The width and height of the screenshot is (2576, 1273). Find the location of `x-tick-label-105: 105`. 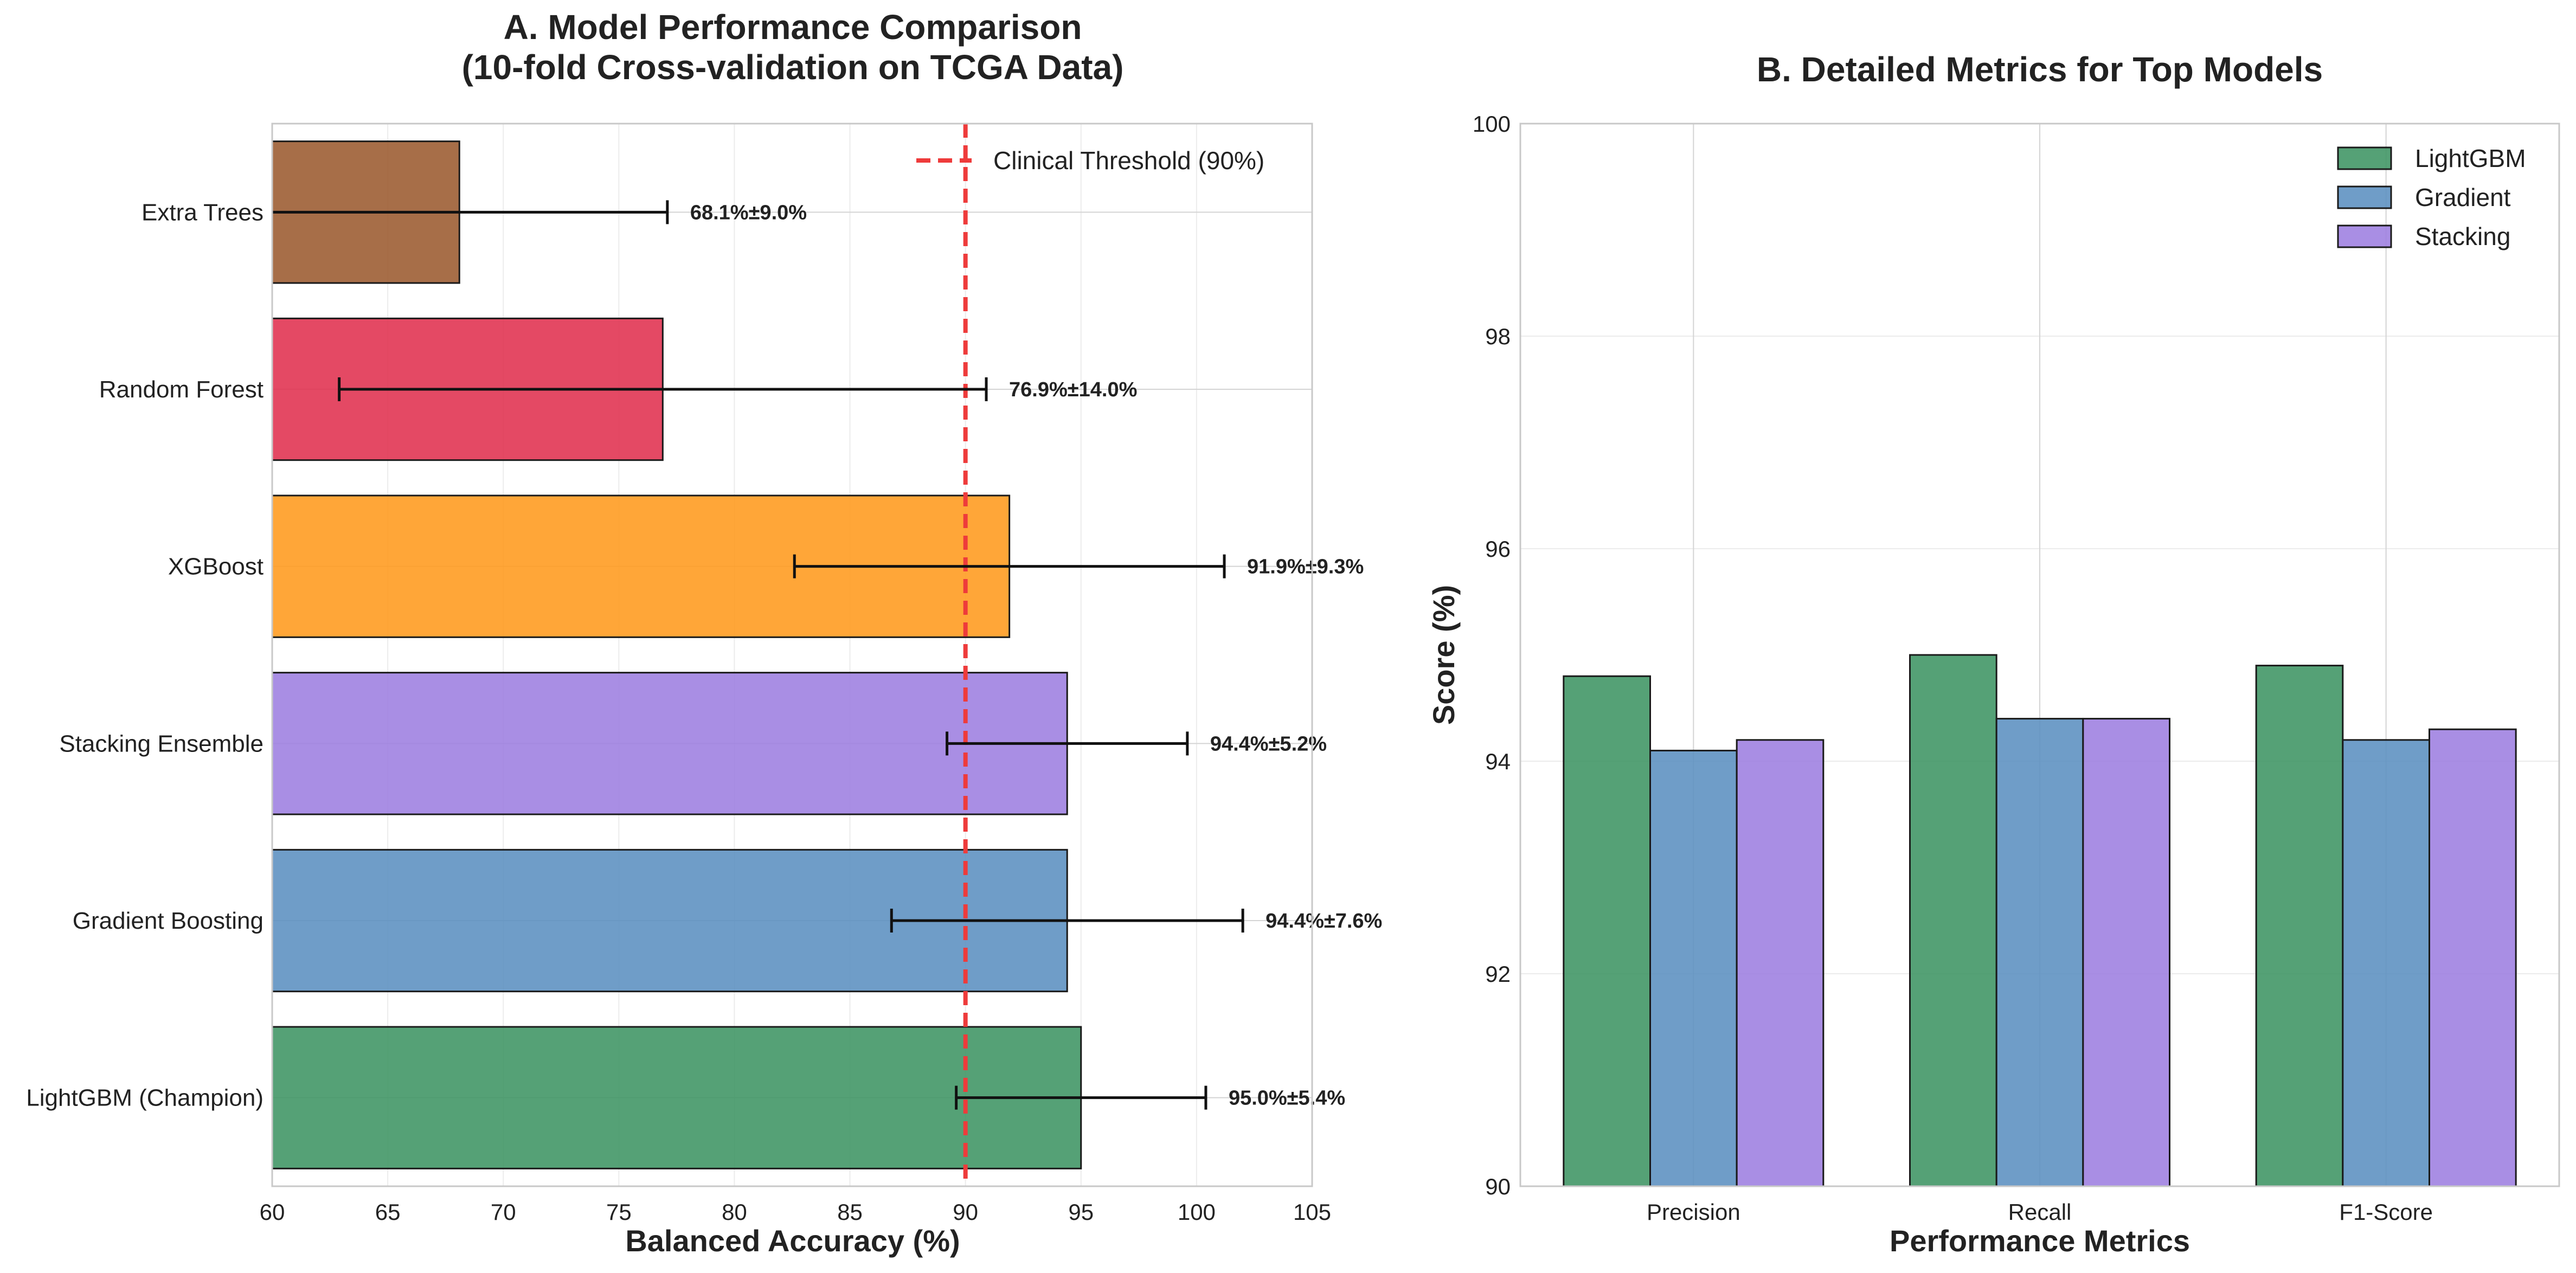

x-tick-label-105: 105 is located at coordinates (1312, 1212).